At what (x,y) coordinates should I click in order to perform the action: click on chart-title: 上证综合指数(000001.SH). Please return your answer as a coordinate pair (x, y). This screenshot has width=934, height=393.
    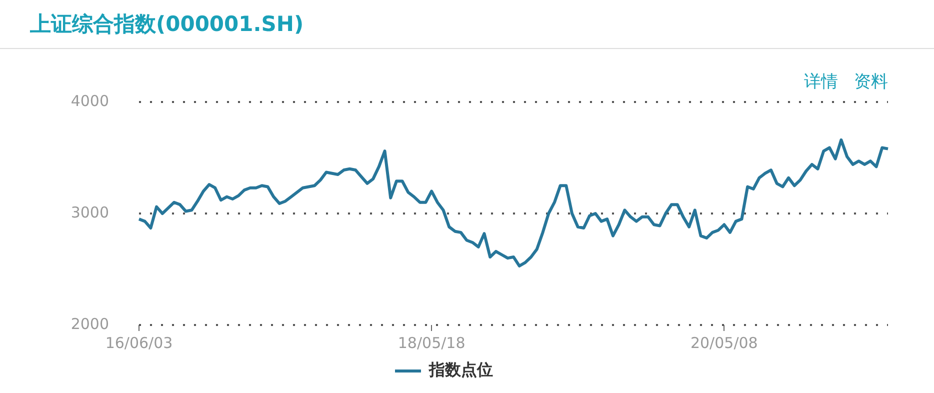
    Looking at the image, I should click on (167, 24).